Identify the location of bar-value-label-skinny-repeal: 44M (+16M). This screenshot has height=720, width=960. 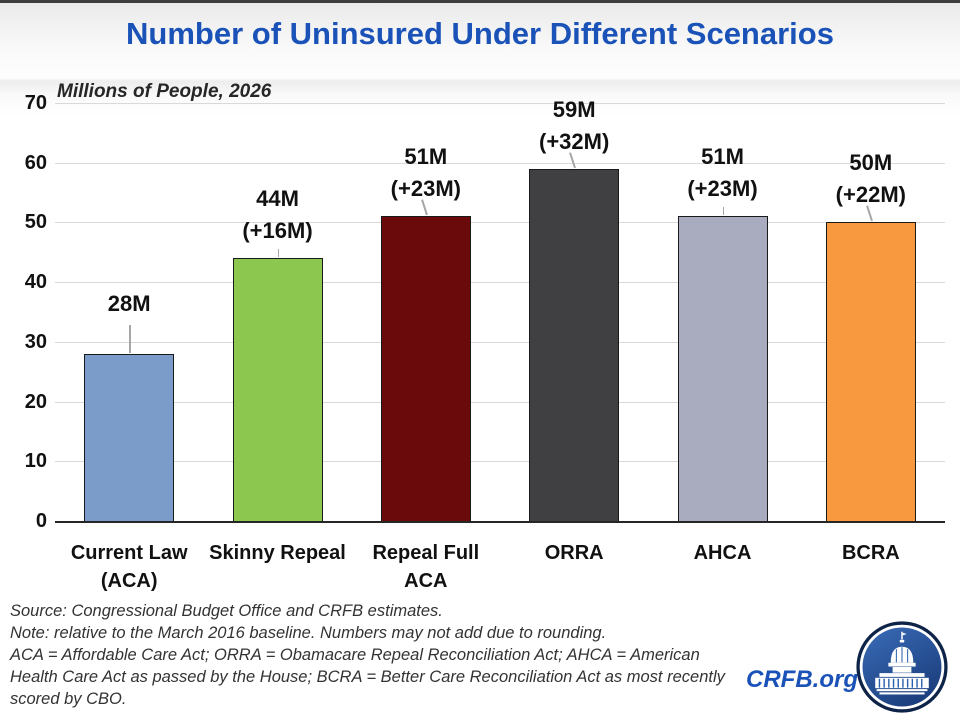
(278, 215).